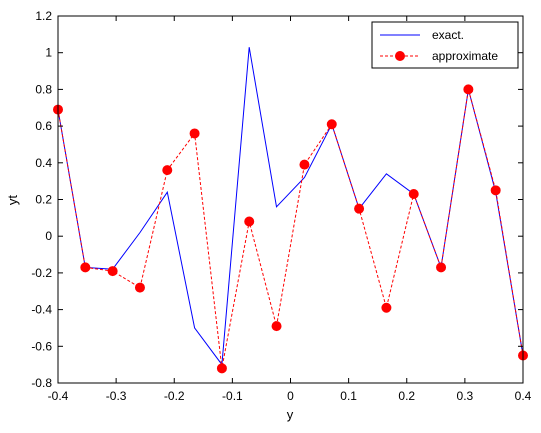  I want to click on legend-label-exact: exact., so click(448, 35).